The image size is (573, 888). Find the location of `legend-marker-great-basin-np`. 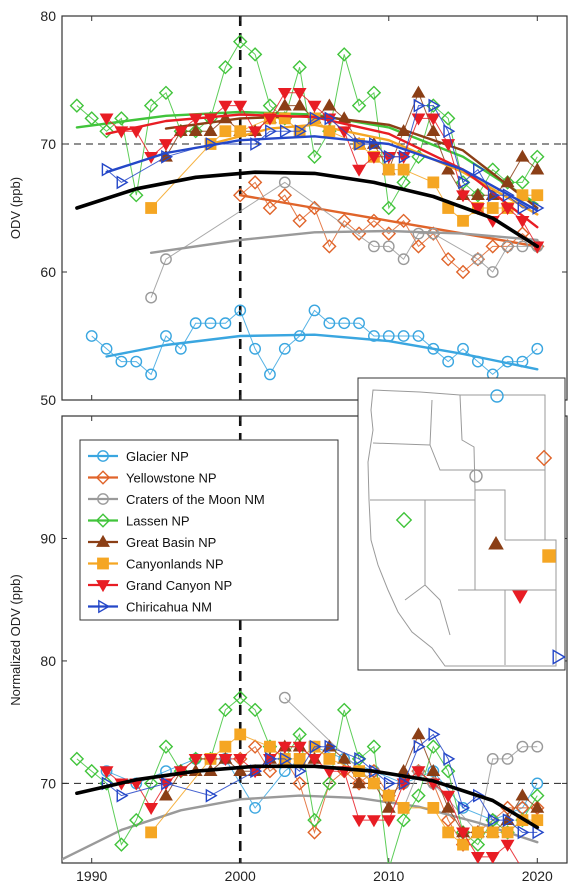

legend-marker-great-basin-np is located at coordinates (103, 540).